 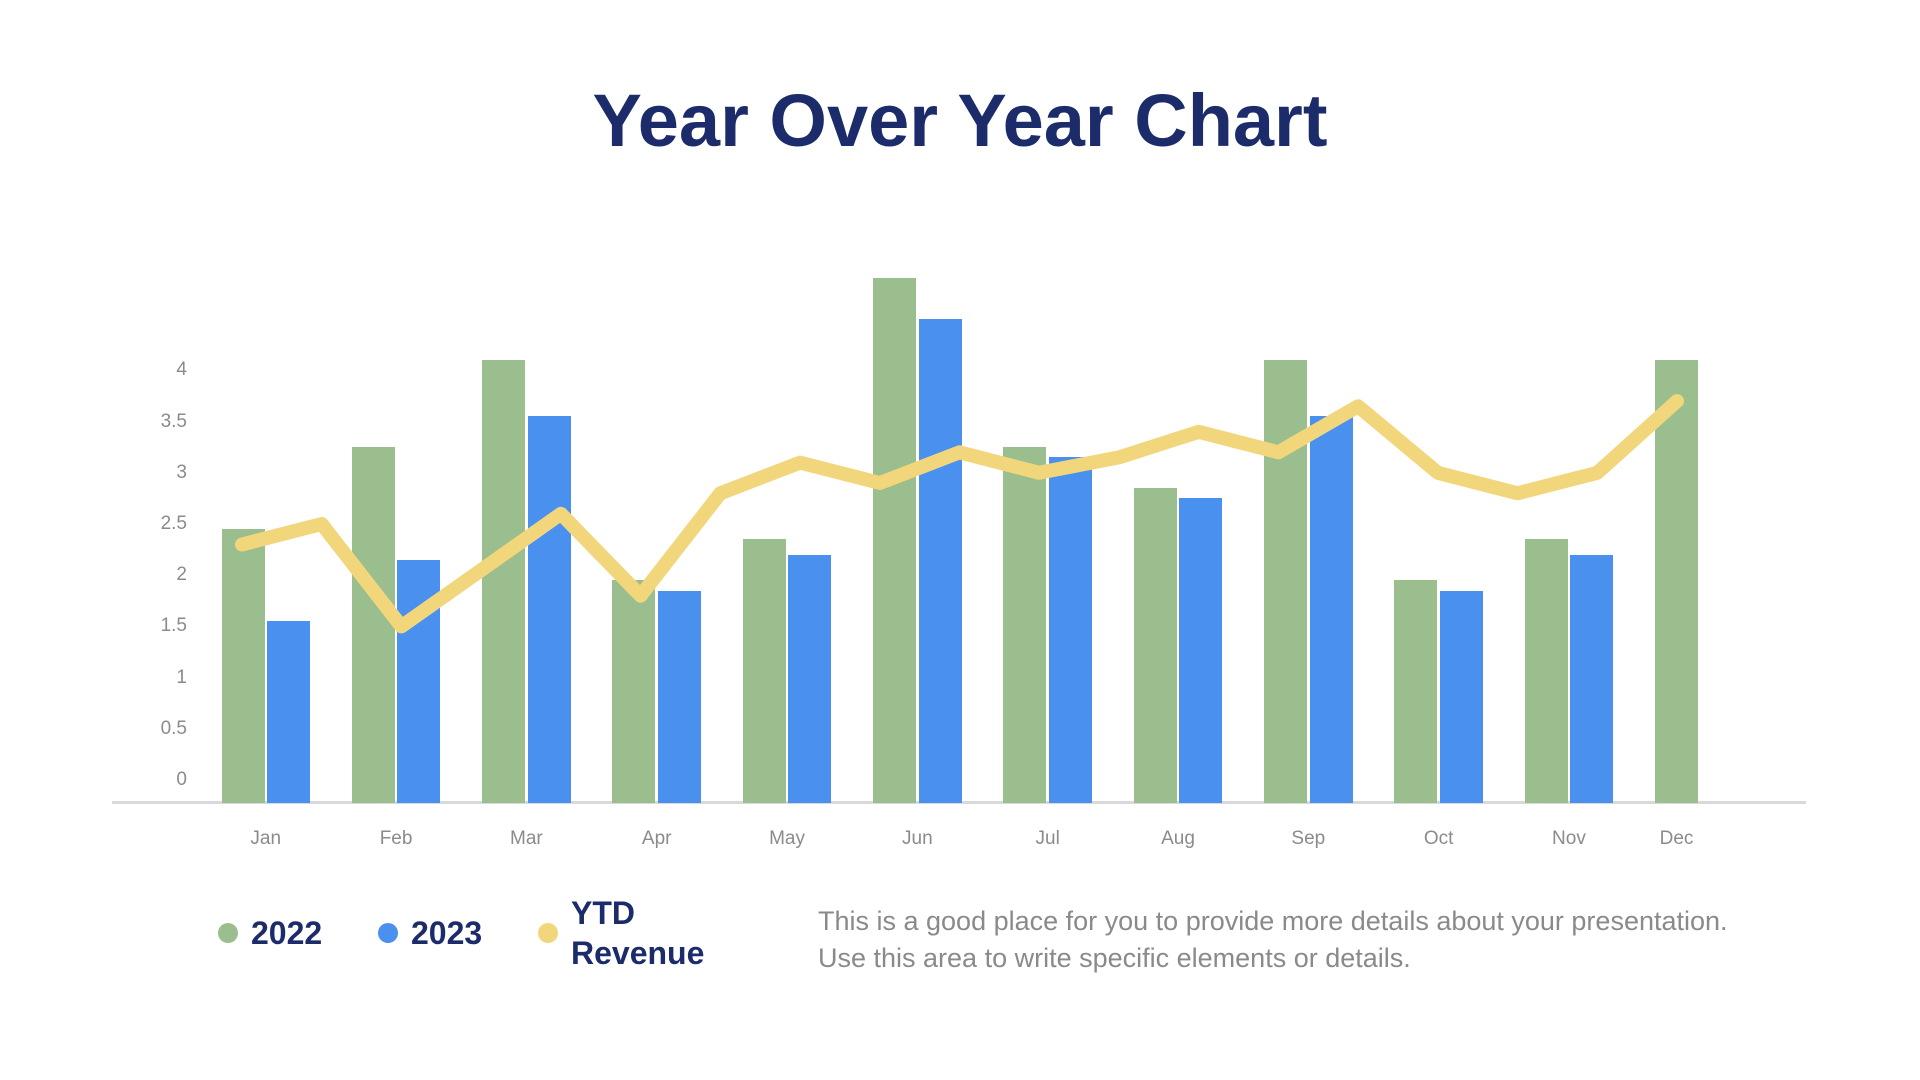 I want to click on x-axis-label-Mar: Mar, so click(x=526, y=838).